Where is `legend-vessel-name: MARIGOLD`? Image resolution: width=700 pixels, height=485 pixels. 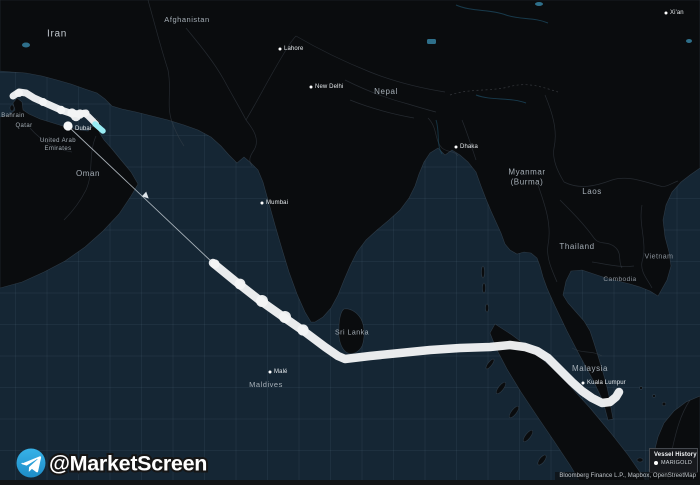
legend-vessel-name: MARIGOLD is located at coordinates (677, 463).